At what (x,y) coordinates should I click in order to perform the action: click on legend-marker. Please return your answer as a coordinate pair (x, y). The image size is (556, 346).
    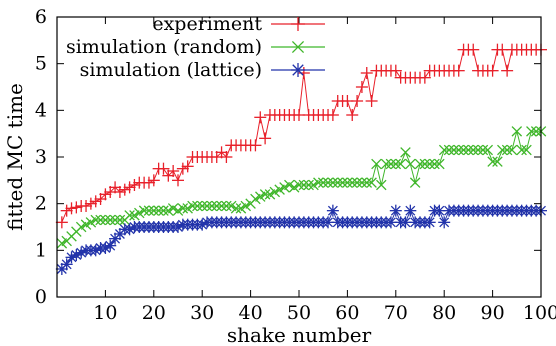
    Looking at the image, I should click on (298, 24).